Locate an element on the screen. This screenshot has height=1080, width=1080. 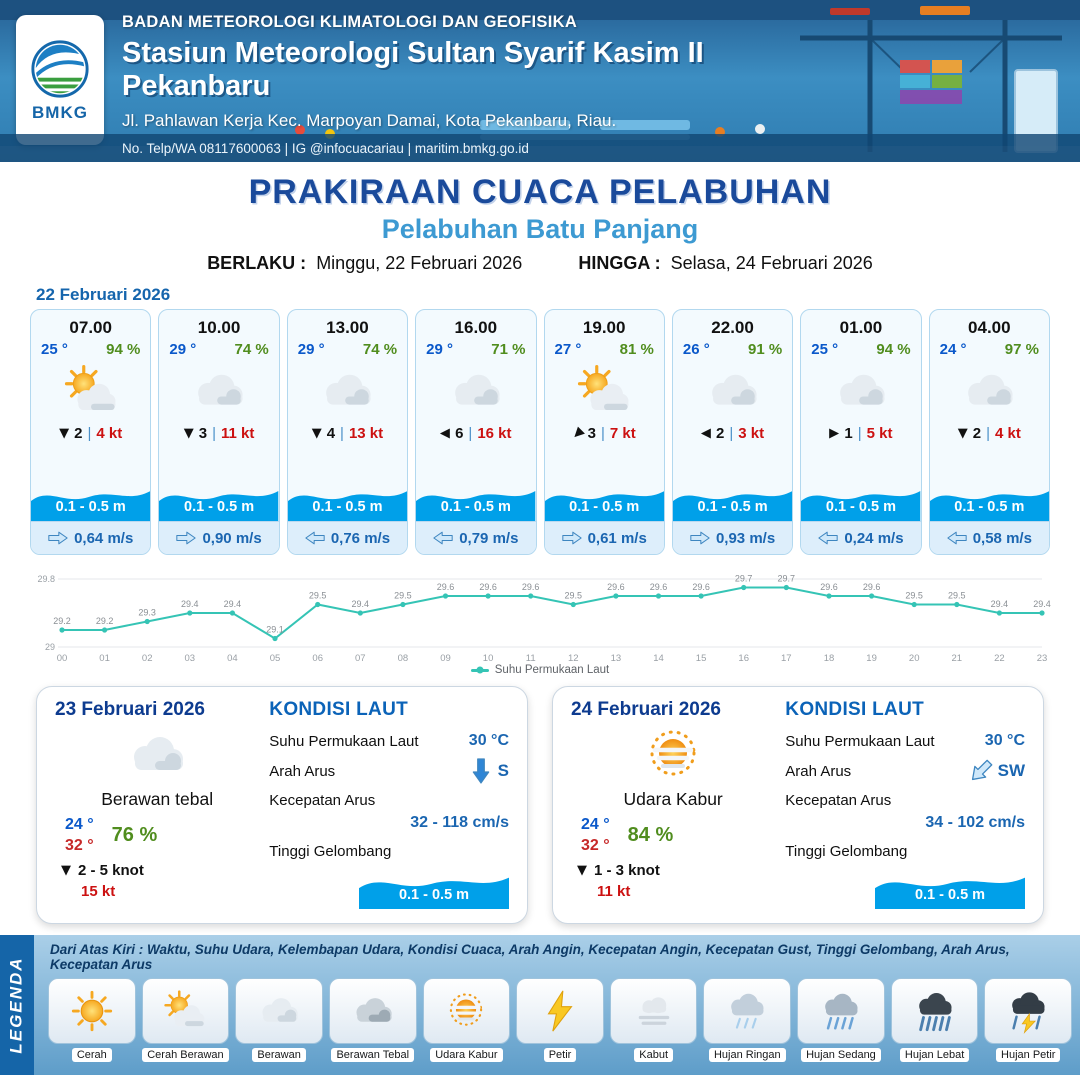
temps-humidity: 24 ° 32 ° 76 % is located at coordinates (162, 835).